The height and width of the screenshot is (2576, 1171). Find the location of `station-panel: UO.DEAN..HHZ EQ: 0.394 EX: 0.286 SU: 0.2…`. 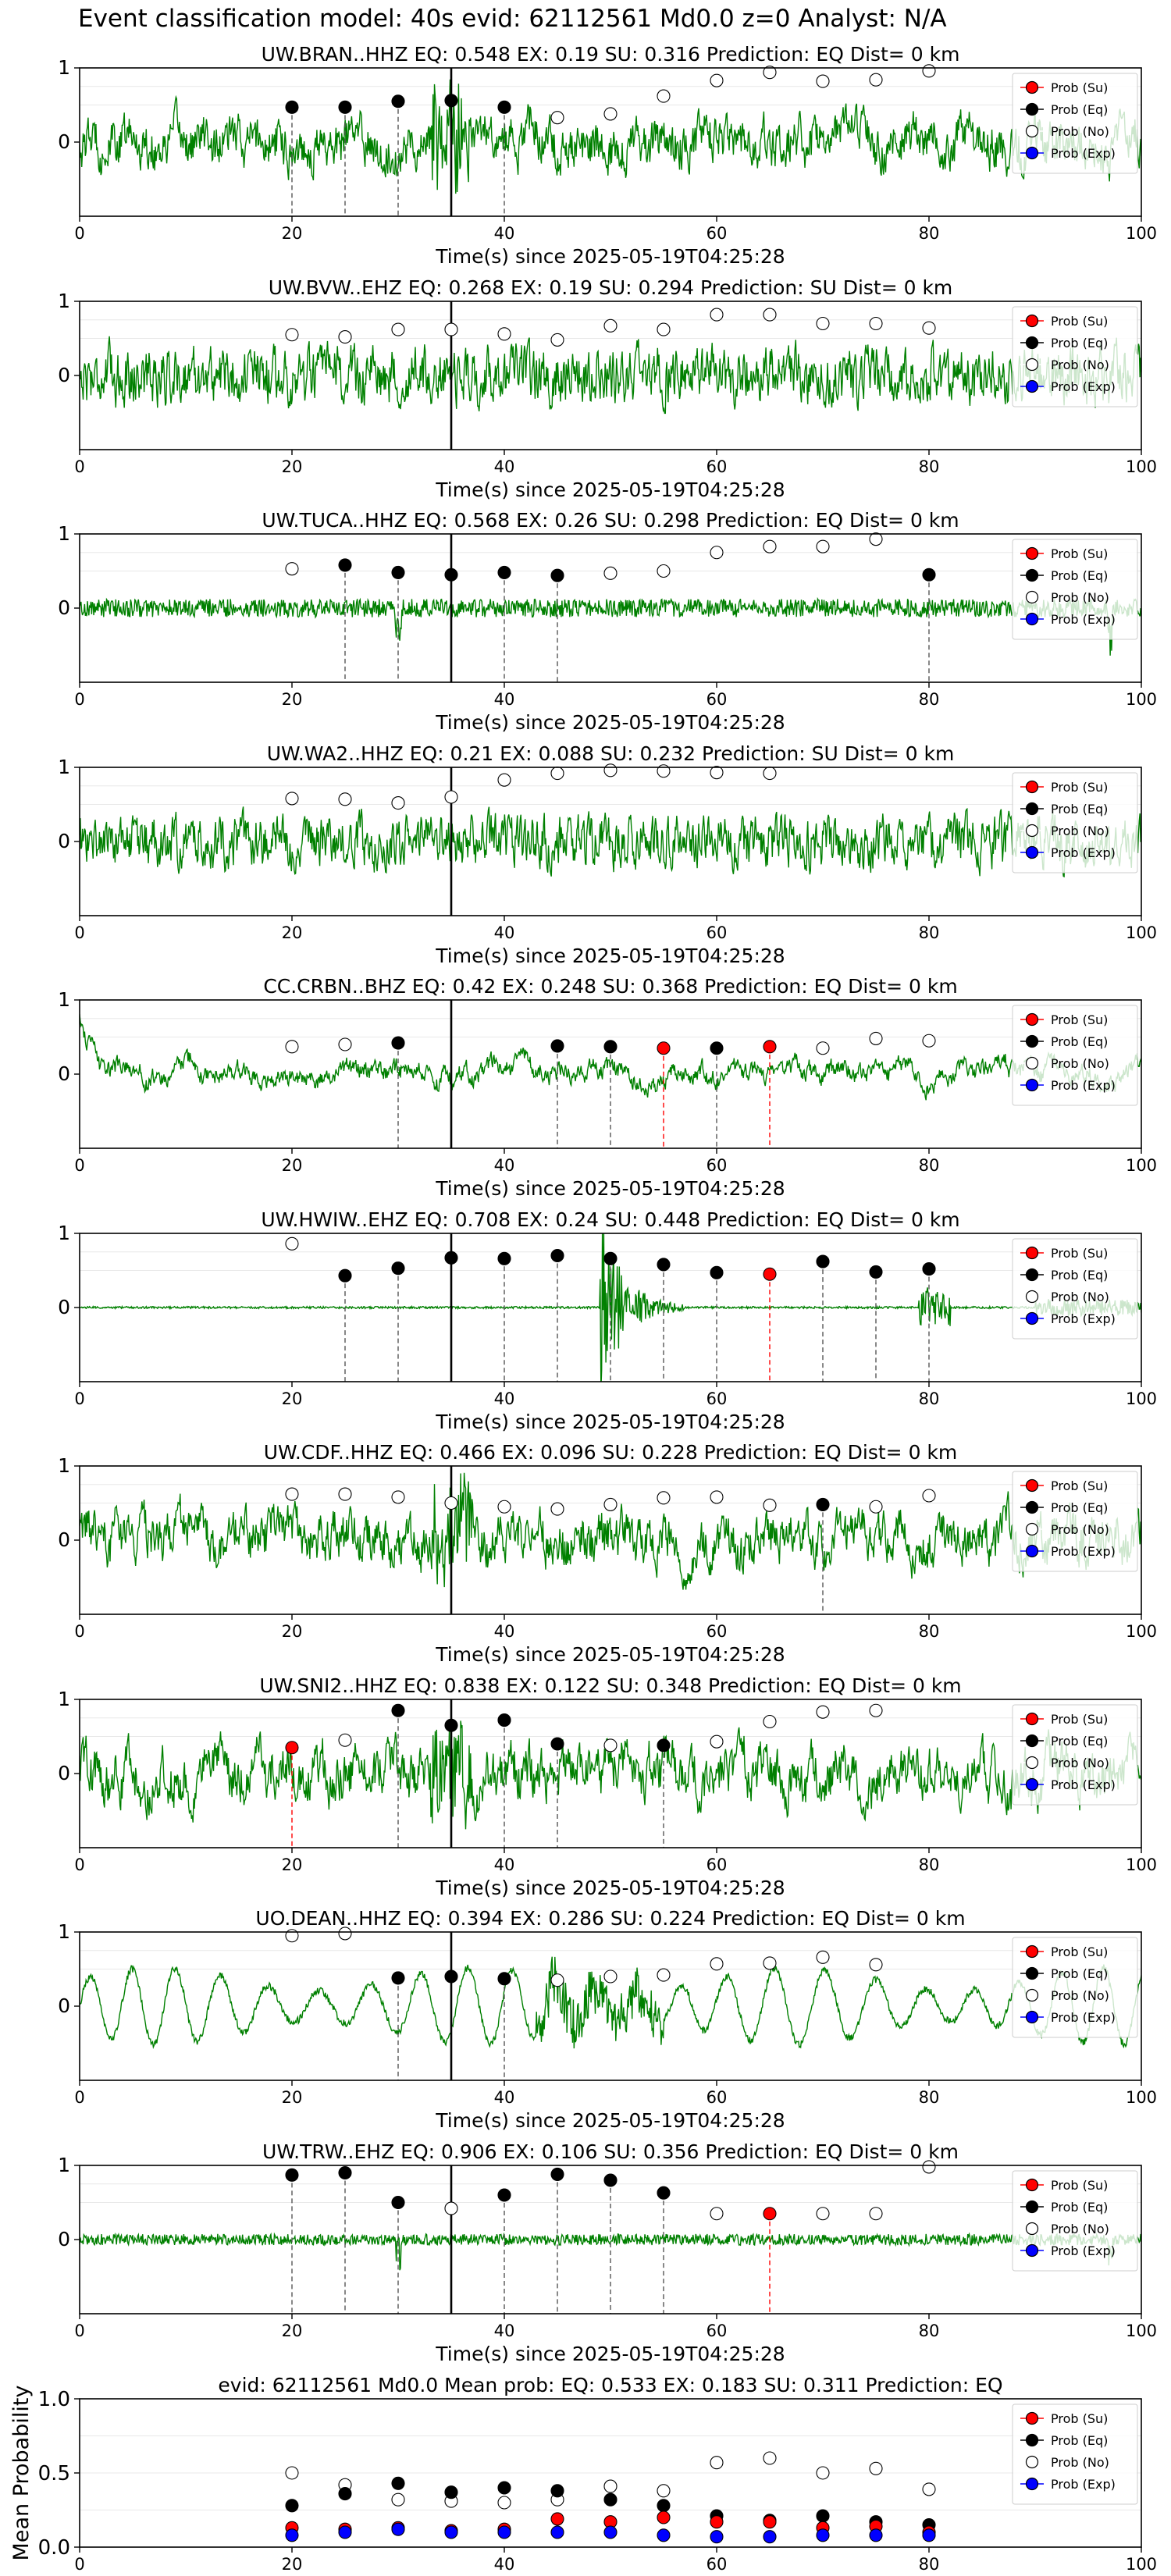

station-panel: UO.DEAN..HHZ EQ: 0.394 EX: 0.286 SU: 0.2… is located at coordinates (607, 2019).